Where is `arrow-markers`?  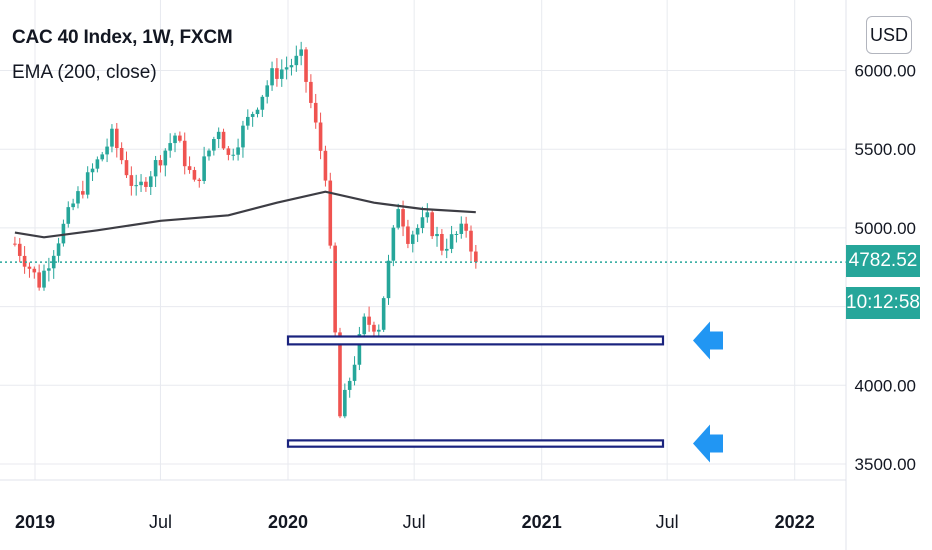 arrow-markers is located at coordinates (708, 392).